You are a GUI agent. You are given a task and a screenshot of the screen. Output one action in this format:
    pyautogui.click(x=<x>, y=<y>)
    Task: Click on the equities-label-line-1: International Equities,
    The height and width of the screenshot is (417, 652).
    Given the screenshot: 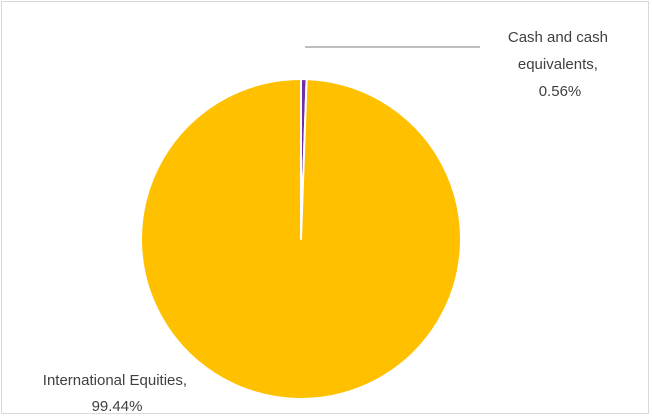 What is the action you would take?
    pyautogui.click(x=115, y=380)
    